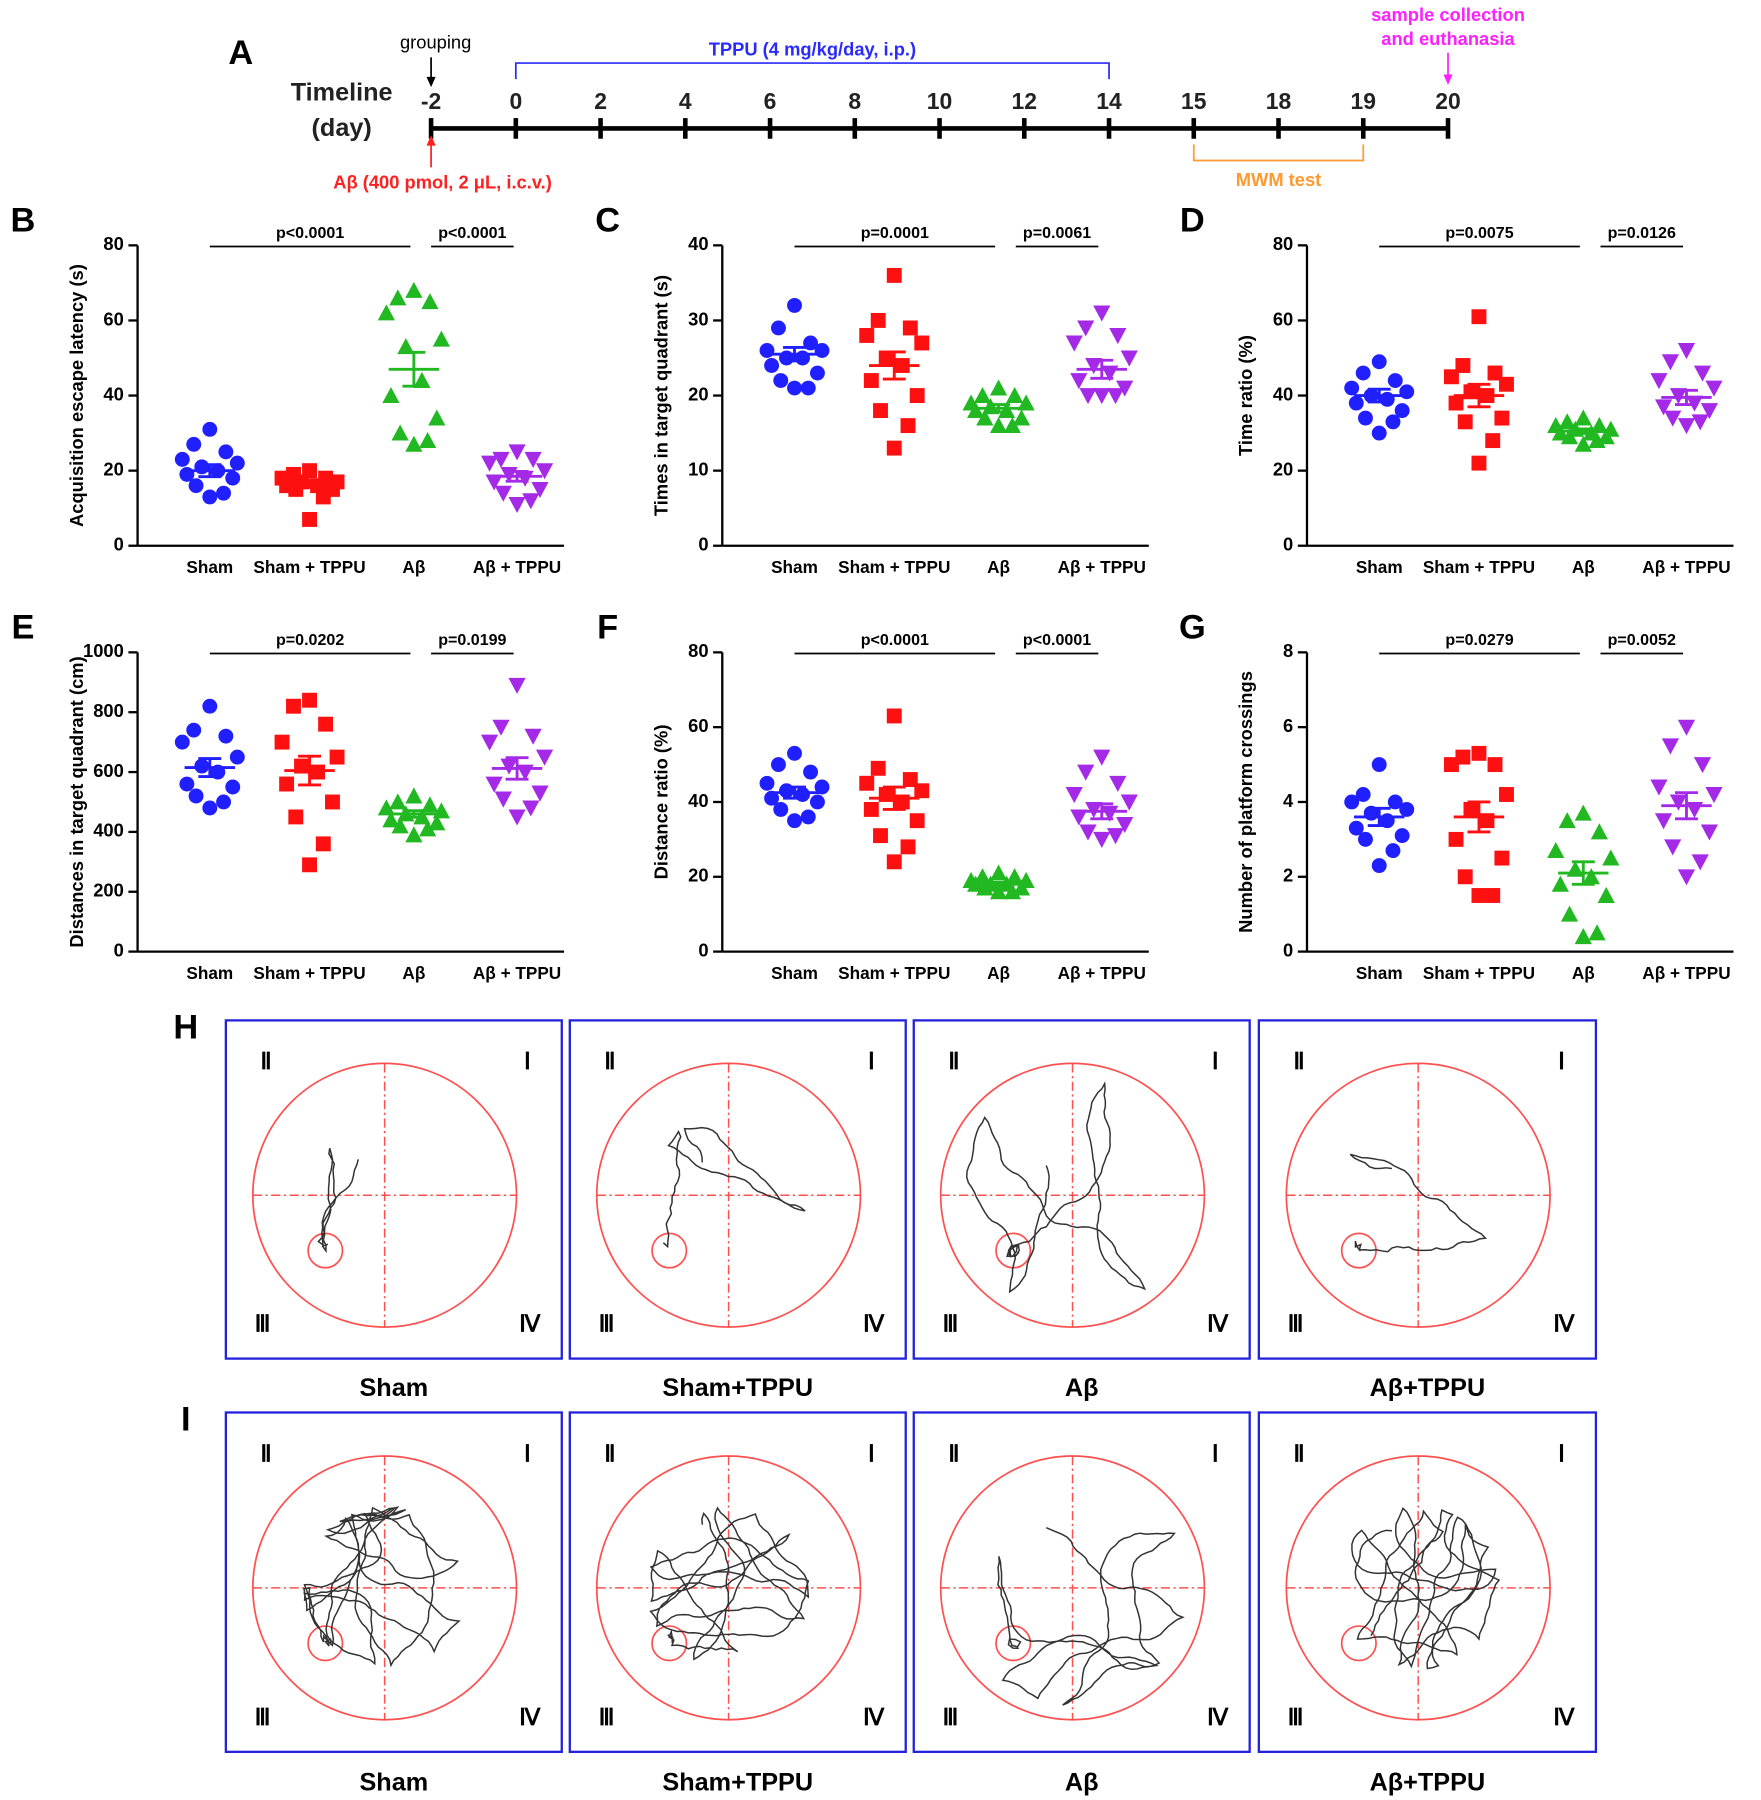 This screenshot has width=1761, height=1800. I want to click on group-label: Aβ+TPPU, so click(1428, 1783).